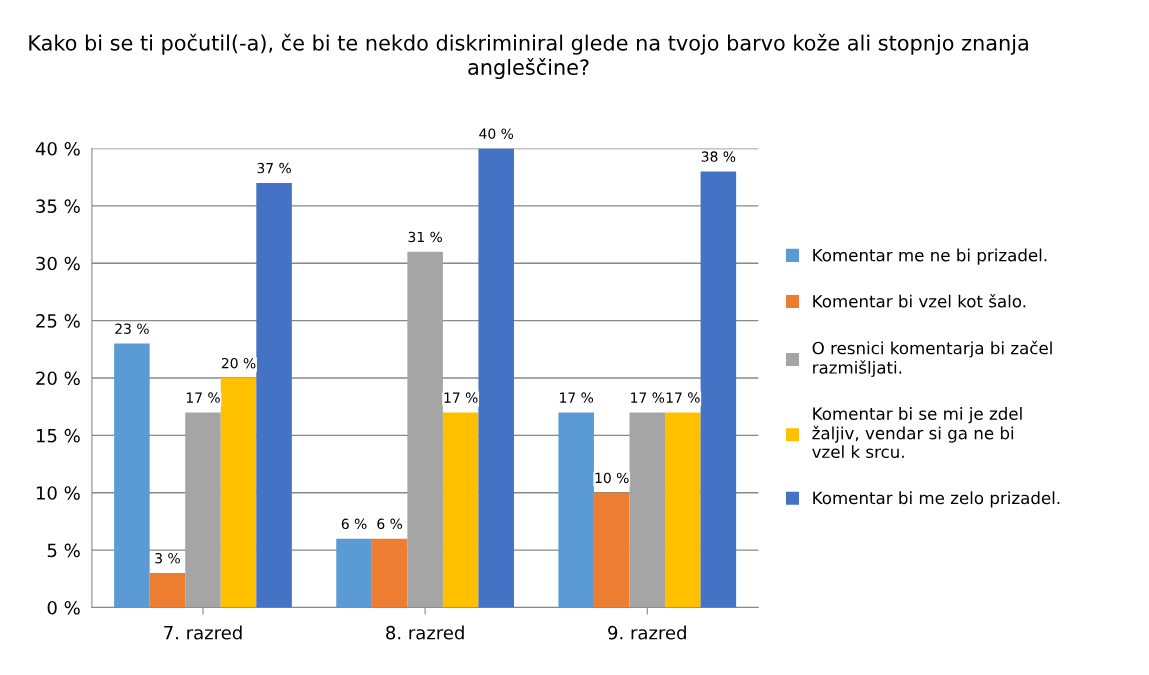 The image size is (1149, 675). What do you see at coordinates (58, 435) in the screenshot?
I see `y-tick-label: 15 %` at bounding box center [58, 435].